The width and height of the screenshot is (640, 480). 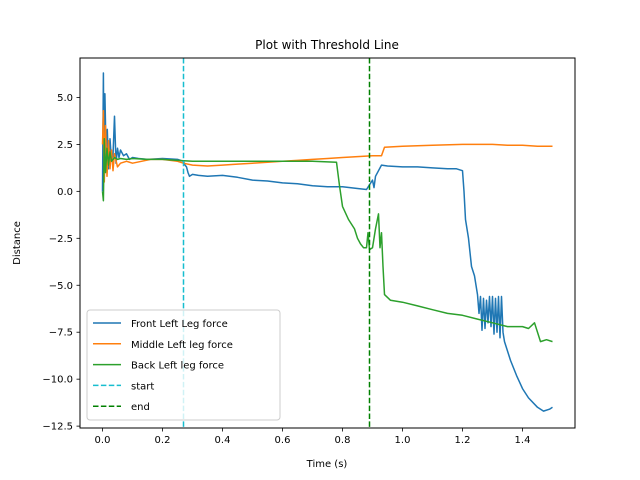 What do you see at coordinates (103, 440) in the screenshot?
I see `x-tick-label: 0.0` at bounding box center [103, 440].